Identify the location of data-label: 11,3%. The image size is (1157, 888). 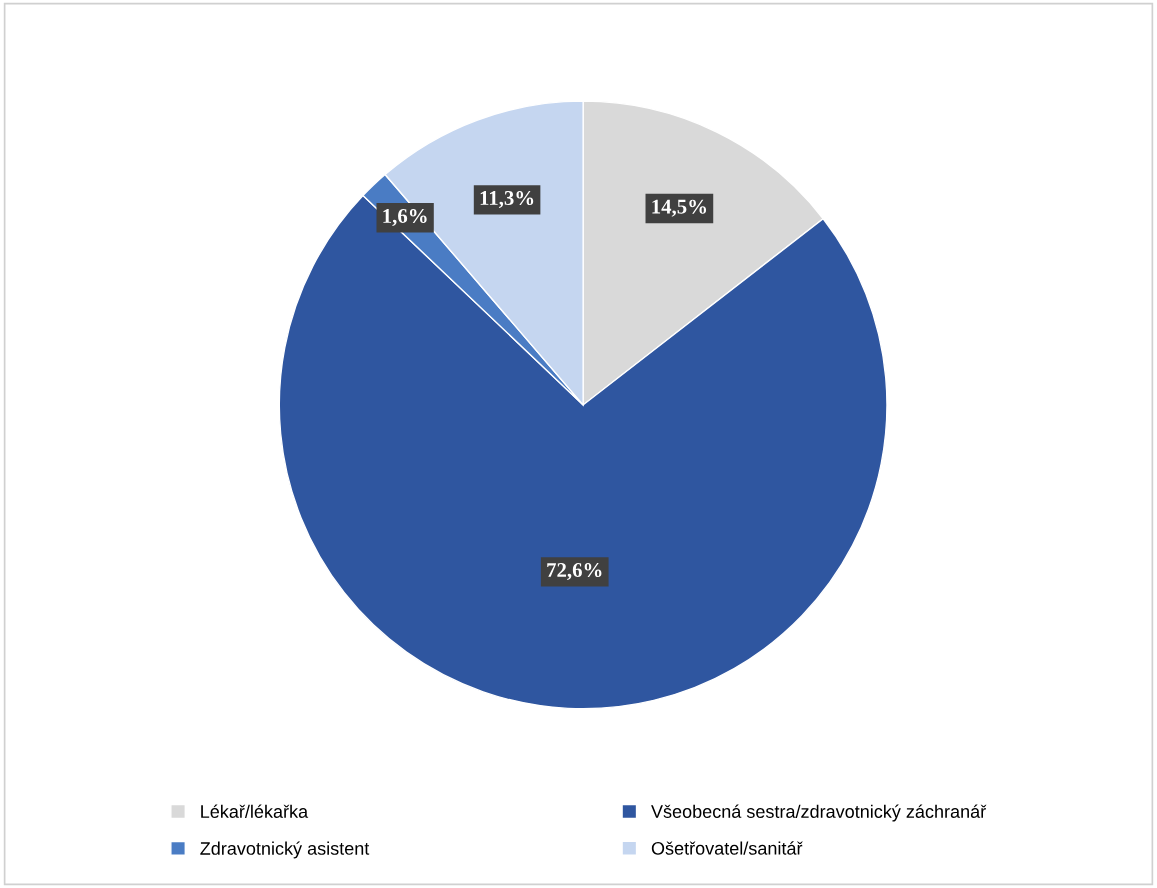
(507, 199).